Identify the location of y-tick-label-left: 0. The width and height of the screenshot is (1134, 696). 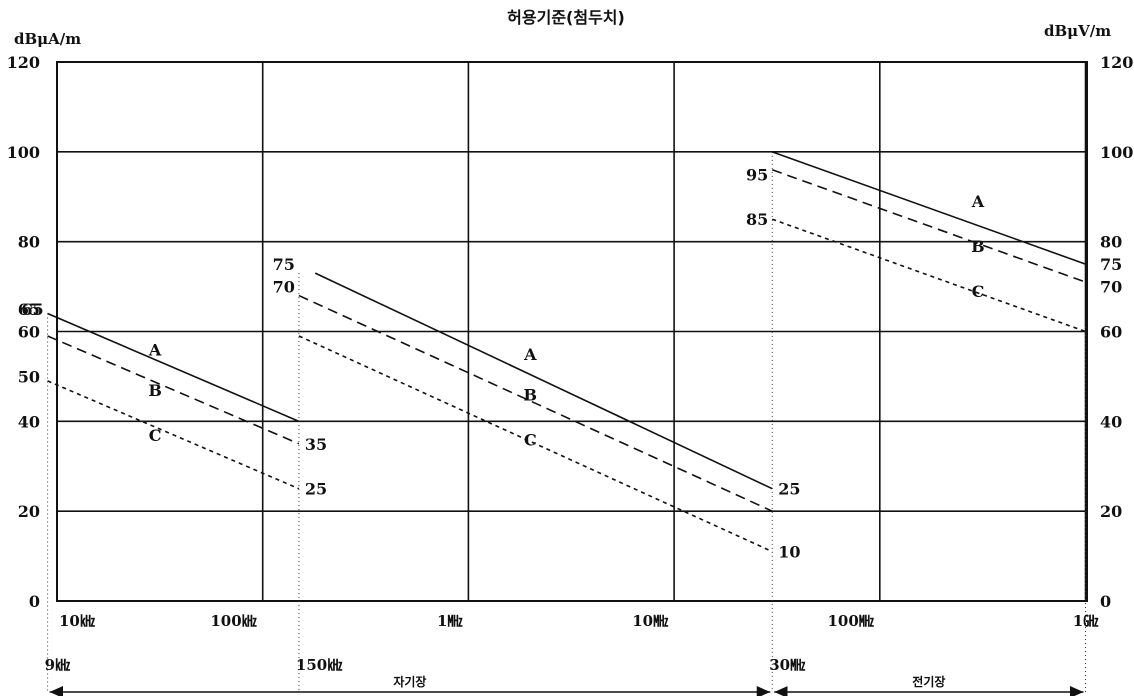
(34, 601).